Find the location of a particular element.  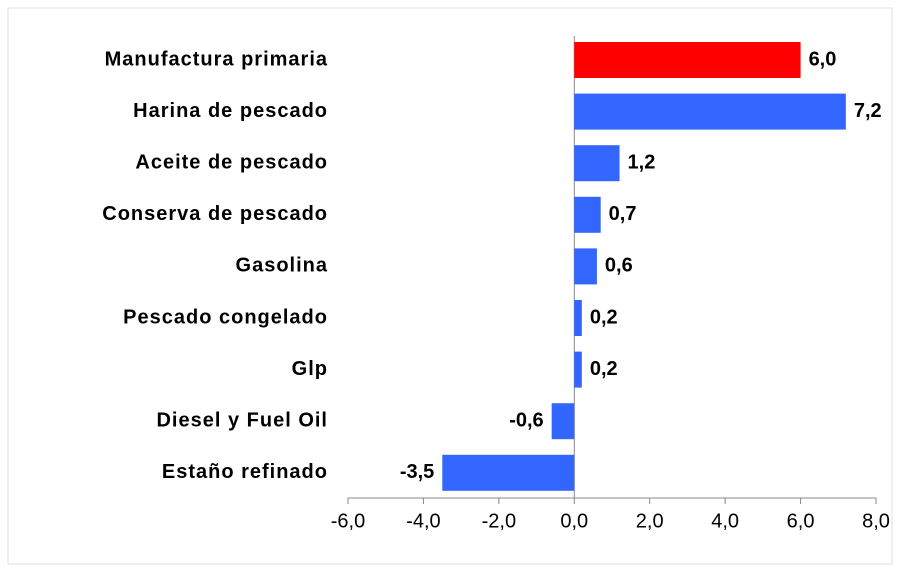

value-label: -0,6 is located at coordinates (526, 420).